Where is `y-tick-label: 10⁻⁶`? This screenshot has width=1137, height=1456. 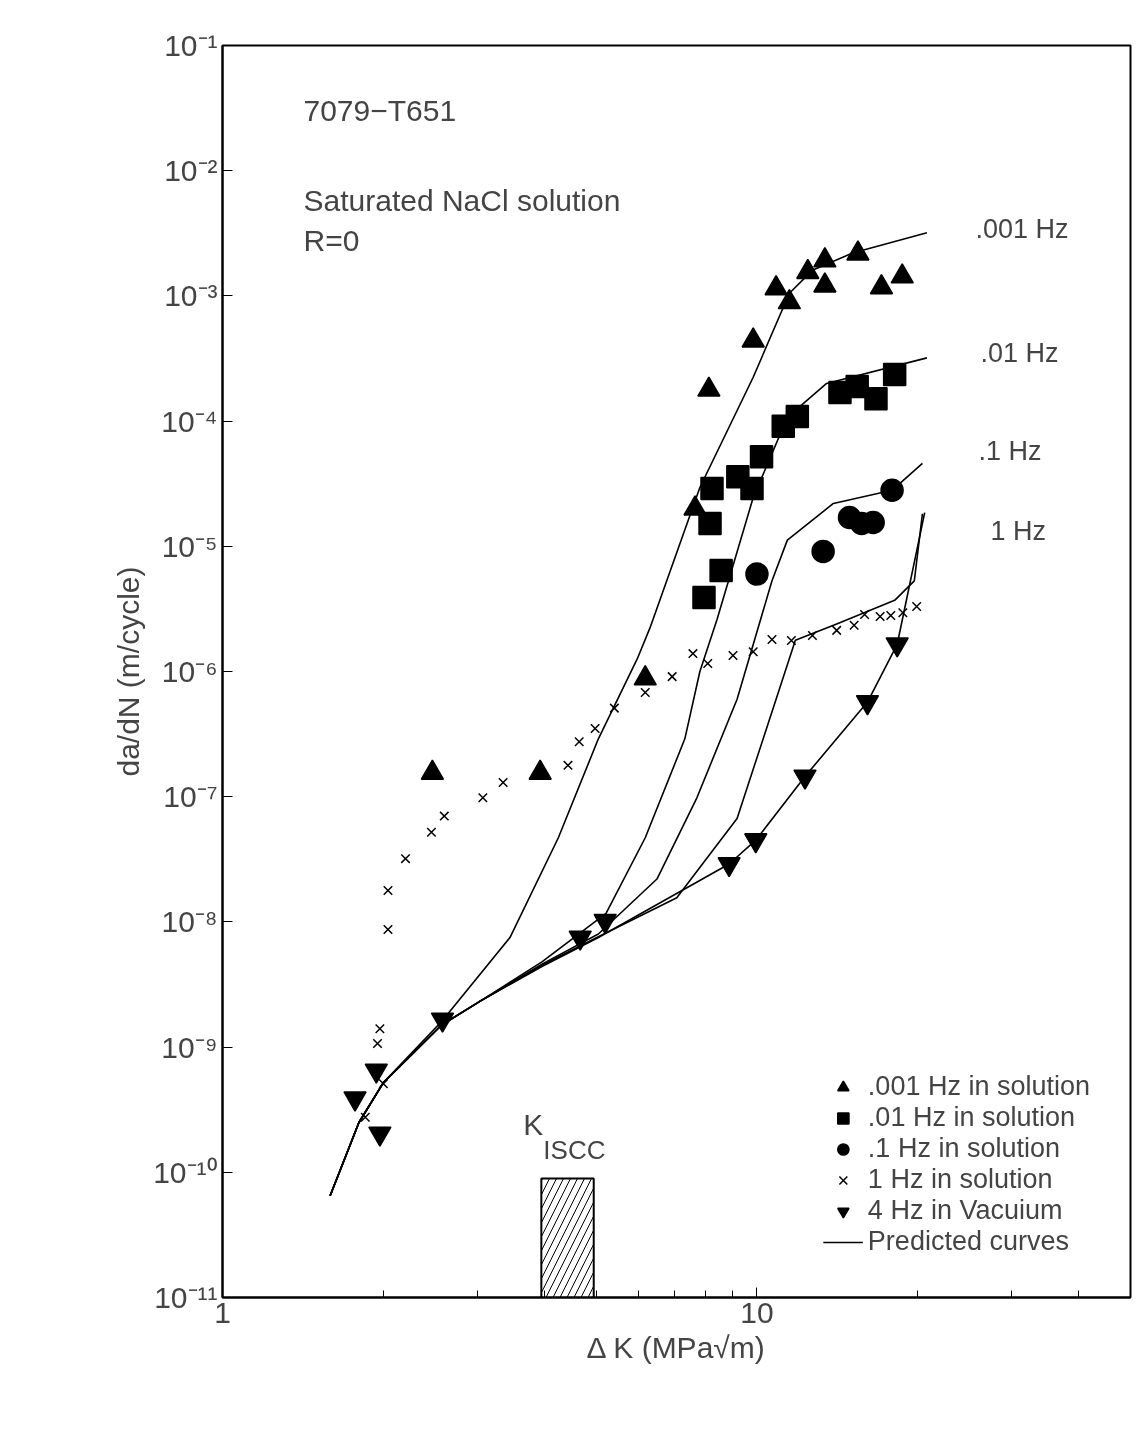
y-tick-label: 10⁻⁶ is located at coordinates (189, 671).